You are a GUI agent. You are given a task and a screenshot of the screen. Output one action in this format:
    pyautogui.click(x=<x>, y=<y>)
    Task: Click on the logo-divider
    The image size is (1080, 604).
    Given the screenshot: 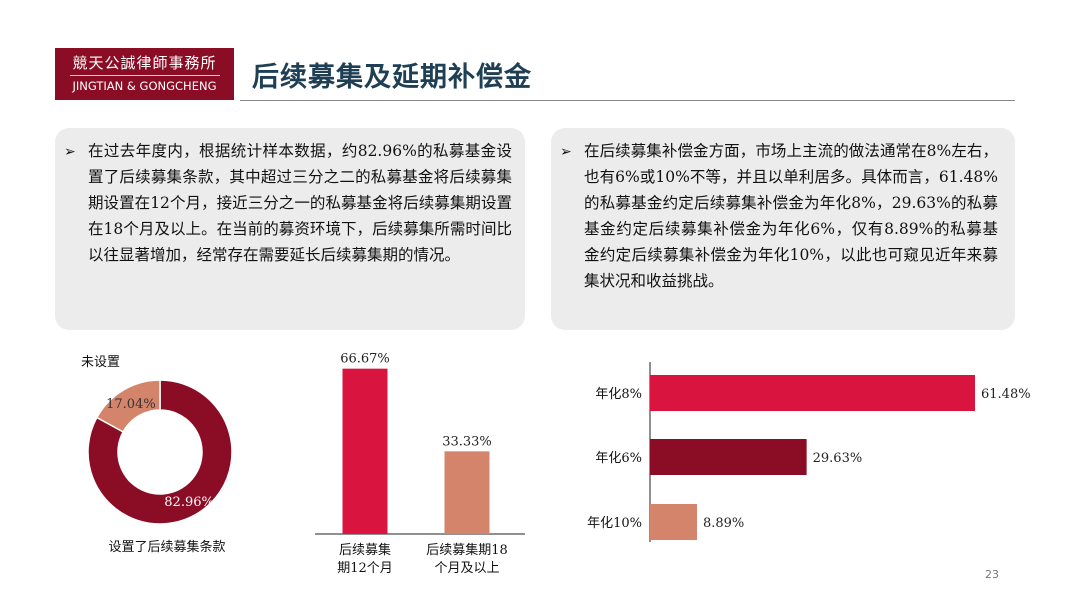 What is the action you would take?
    pyautogui.click(x=144, y=75)
    